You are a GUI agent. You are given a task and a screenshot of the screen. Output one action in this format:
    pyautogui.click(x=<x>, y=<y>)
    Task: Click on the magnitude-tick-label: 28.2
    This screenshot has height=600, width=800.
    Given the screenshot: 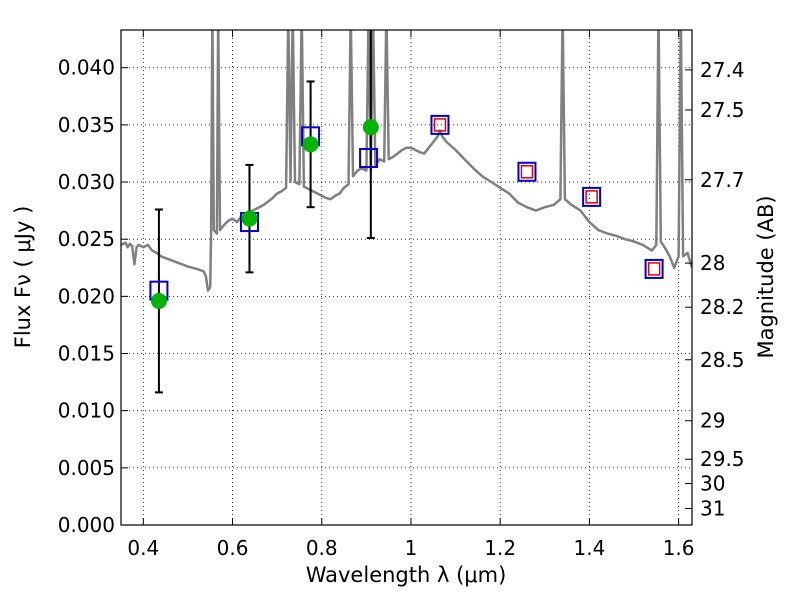 What is the action you would take?
    pyautogui.click(x=722, y=307)
    